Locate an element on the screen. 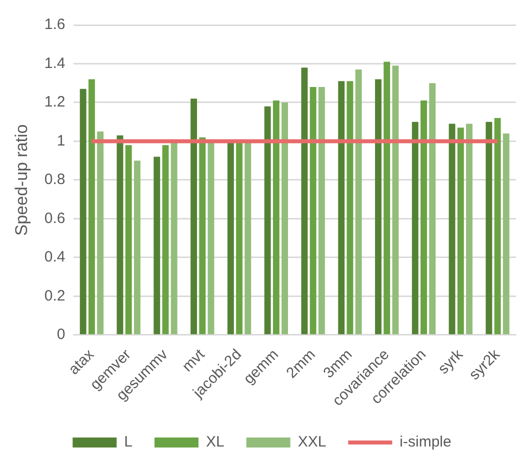  y-tick-label: 0.6 is located at coordinates (55, 218).